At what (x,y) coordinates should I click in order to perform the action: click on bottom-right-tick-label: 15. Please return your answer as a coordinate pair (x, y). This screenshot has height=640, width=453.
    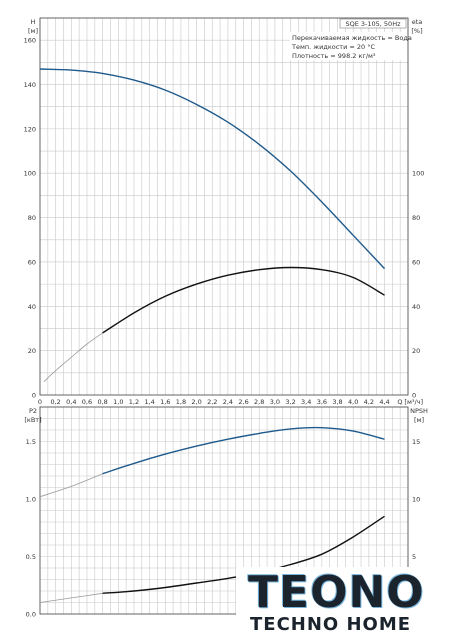
    Looking at the image, I should click on (416, 442).